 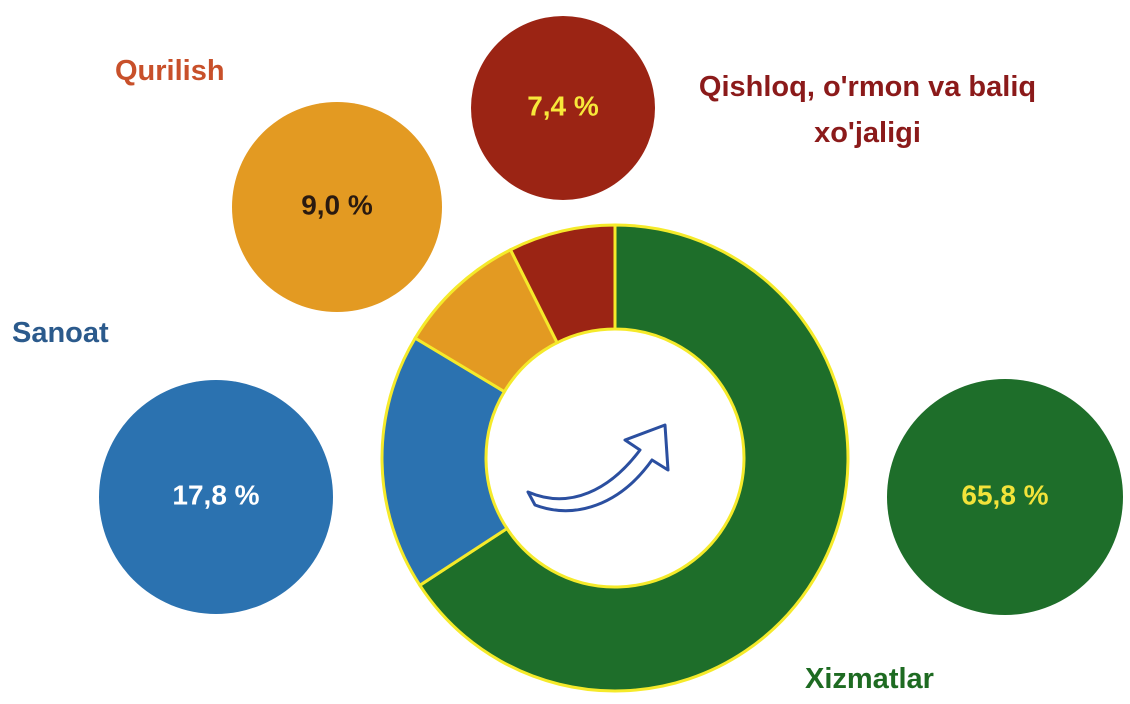 I want to click on category-label: Qurilish, so click(x=170, y=71).